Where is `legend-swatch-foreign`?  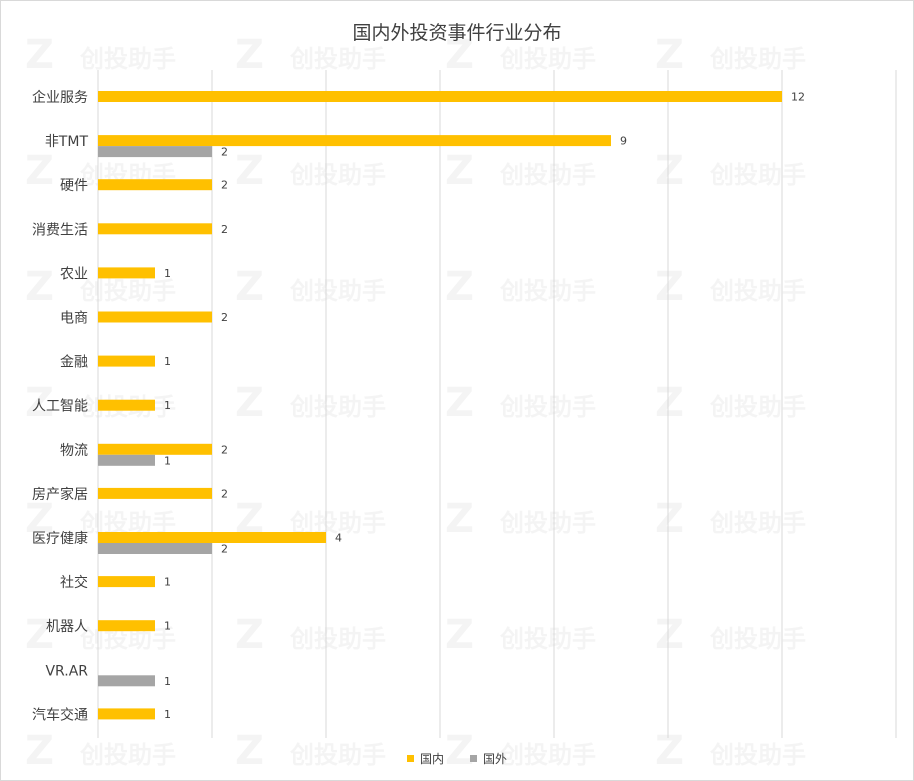
legend-swatch-foreign is located at coordinates (473, 758).